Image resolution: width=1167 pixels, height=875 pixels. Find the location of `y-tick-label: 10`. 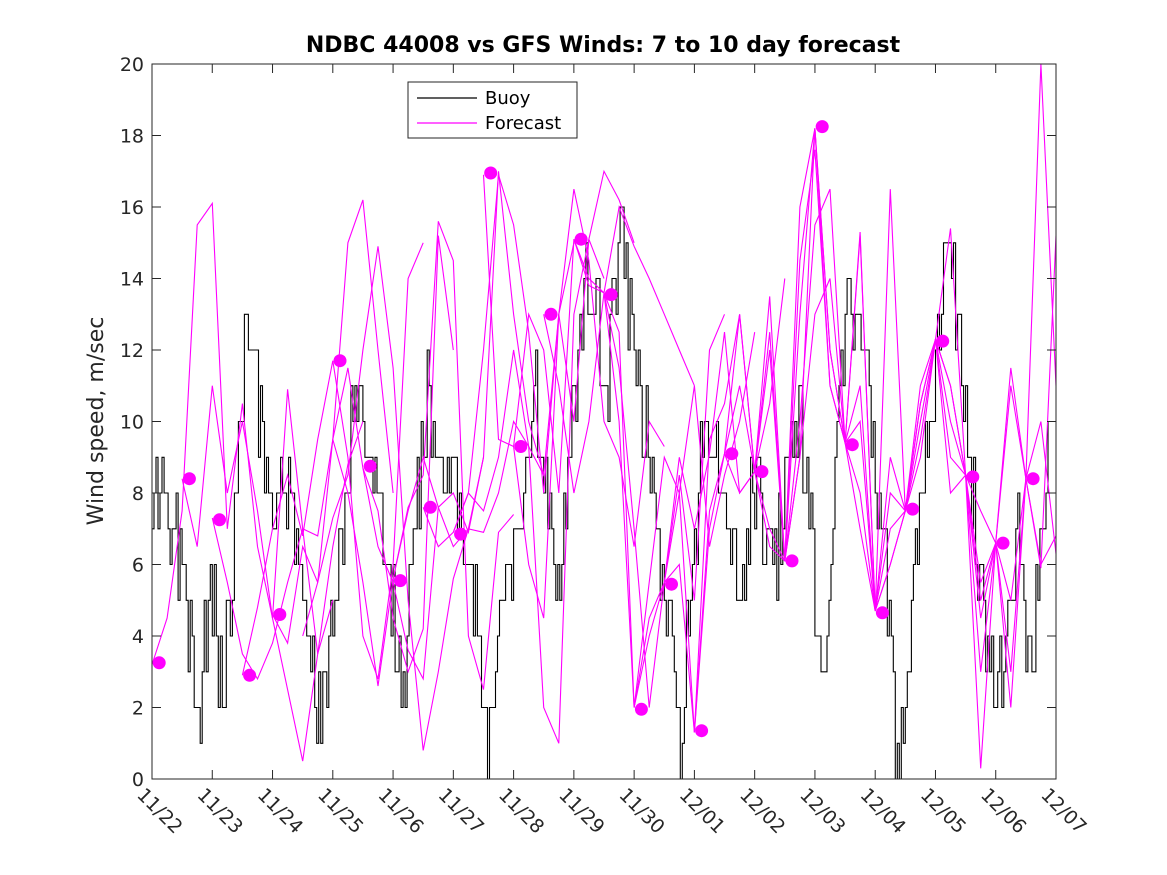

y-tick-label: 10 is located at coordinates (132, 423).